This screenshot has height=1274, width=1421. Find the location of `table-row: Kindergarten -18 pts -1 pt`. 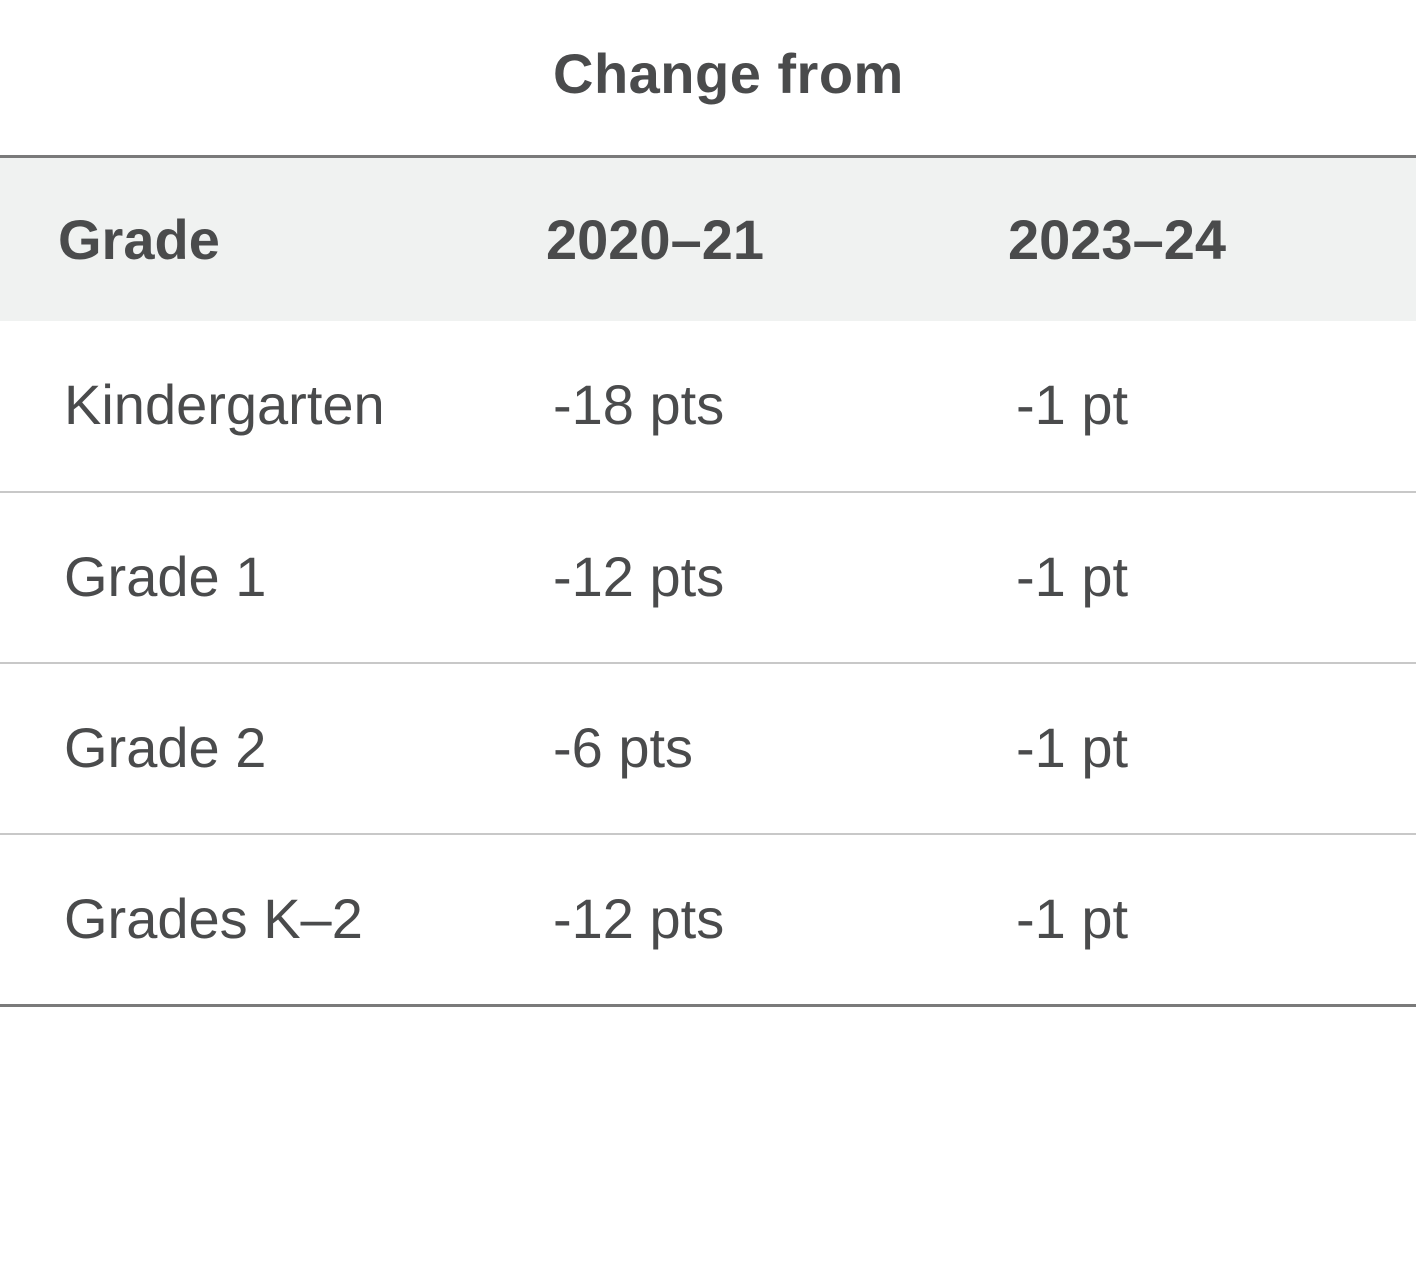

table-row: Kindergarten -18 pts -1 pt is located at coordinates (708, 406).